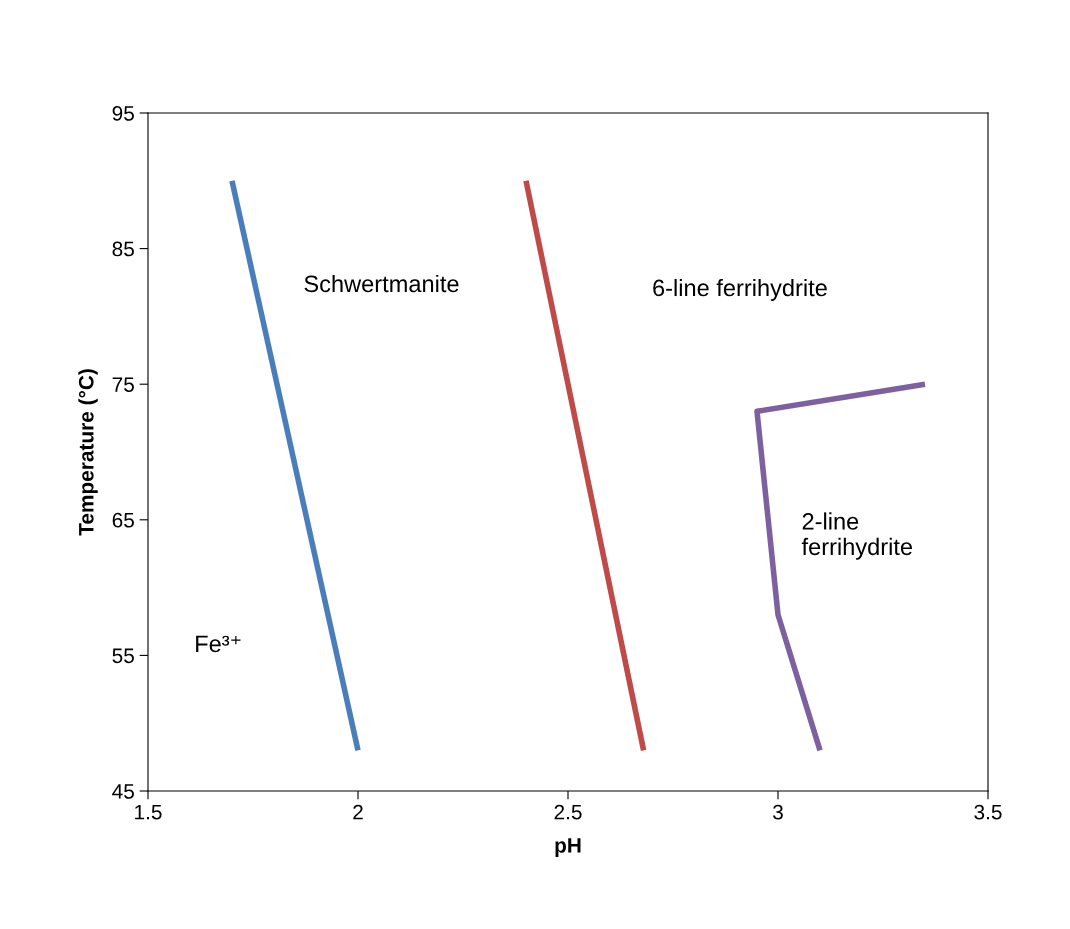 The width and height of the screenshot is (1070, 929). I want to click on annotation: 6-line ferrihydrite, so click(740, 289).